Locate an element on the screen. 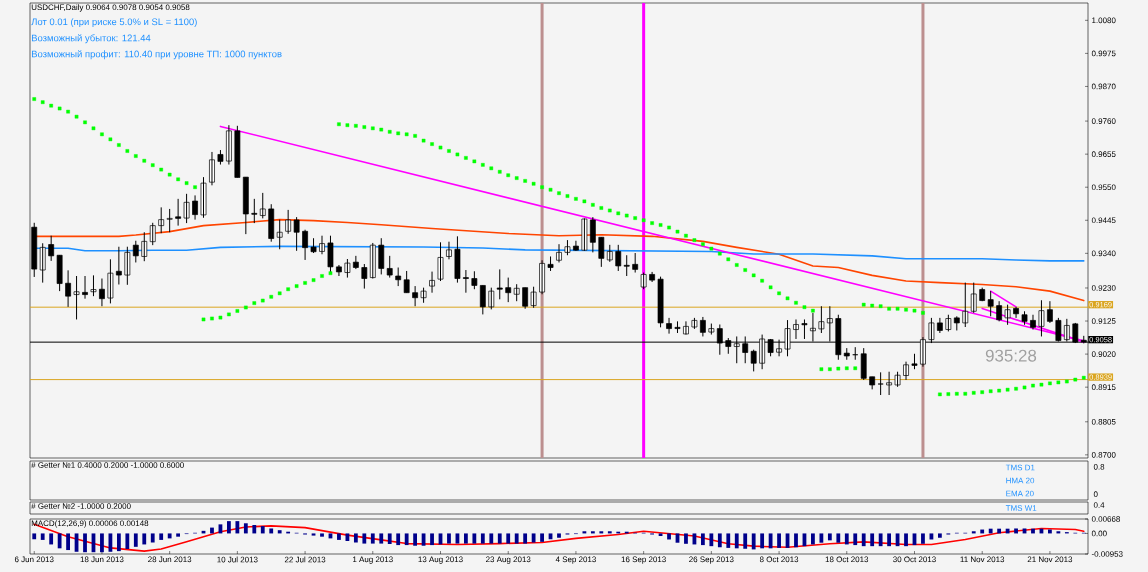 The height and width of the screenshot is (572, 1148). annotation: 935:28 is located at coordinates (1011, 355).